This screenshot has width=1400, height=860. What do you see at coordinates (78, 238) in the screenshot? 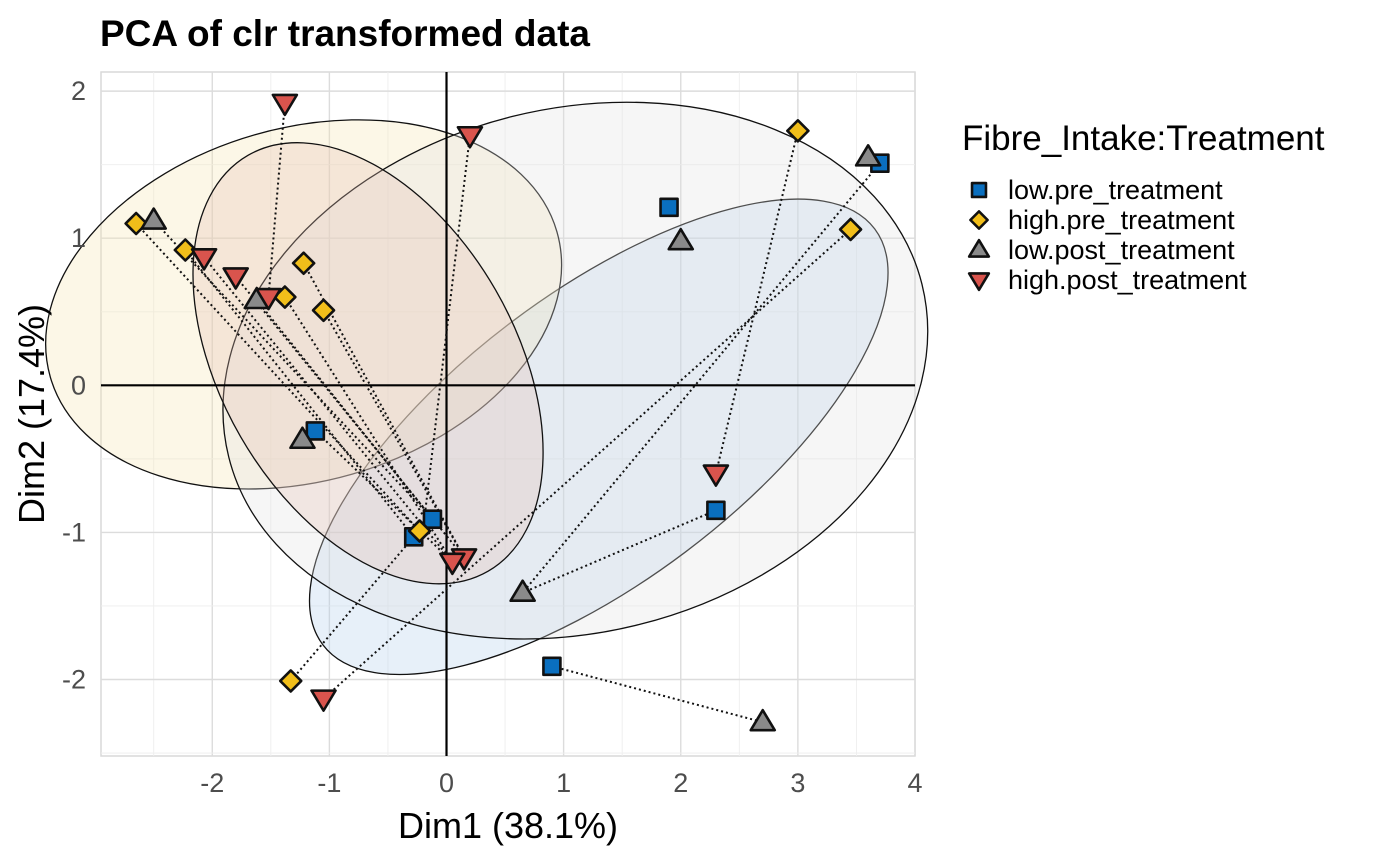
I see `y-tick-label: 1` at bounding box center [78, 238].